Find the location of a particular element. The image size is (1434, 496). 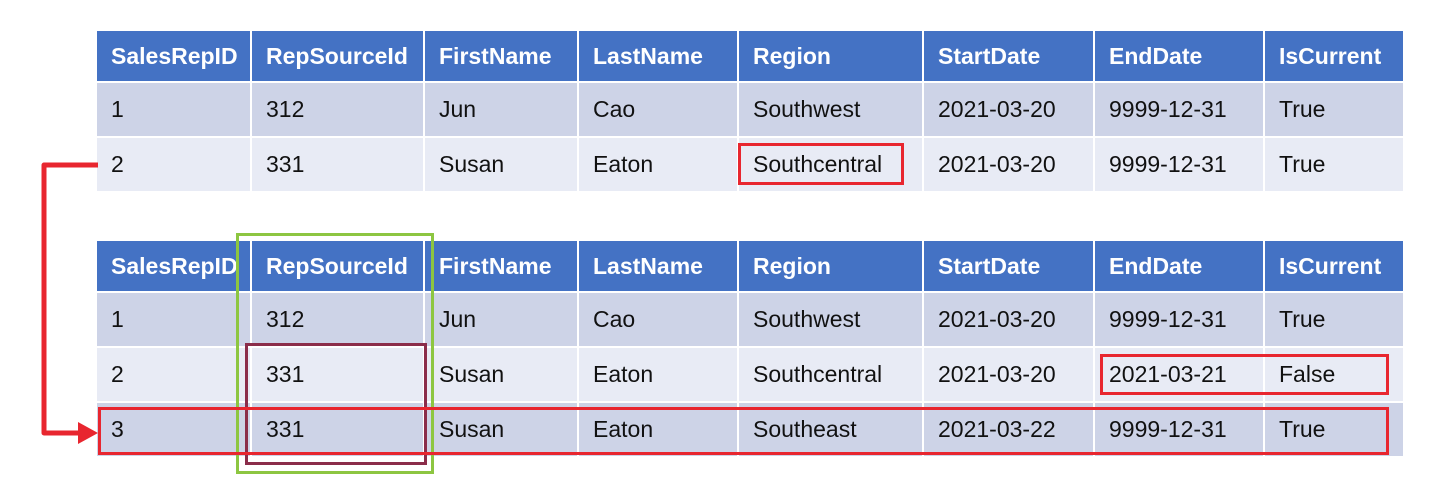

cell-salesrepid: 3 is located at coordinates (173, 429).